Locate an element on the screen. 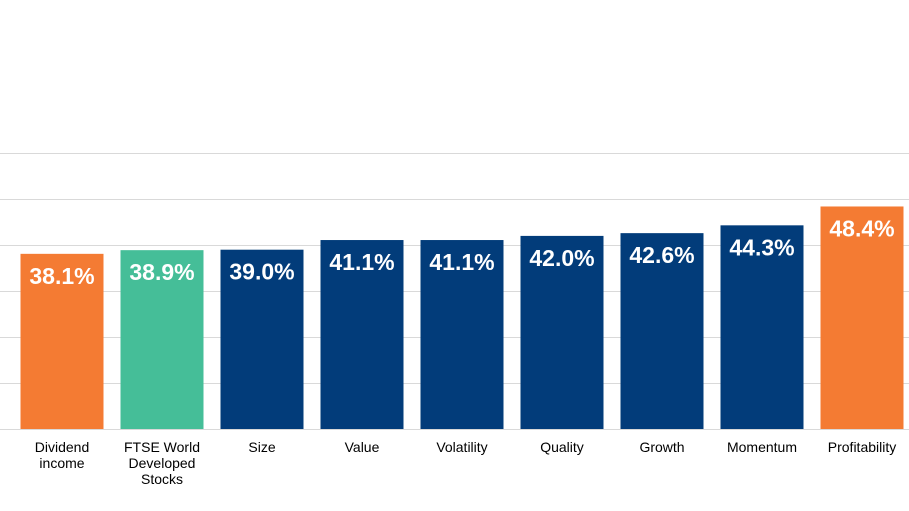 The image size is (909, 511). category-label-line: Quality is located at coordinates (562, 447).